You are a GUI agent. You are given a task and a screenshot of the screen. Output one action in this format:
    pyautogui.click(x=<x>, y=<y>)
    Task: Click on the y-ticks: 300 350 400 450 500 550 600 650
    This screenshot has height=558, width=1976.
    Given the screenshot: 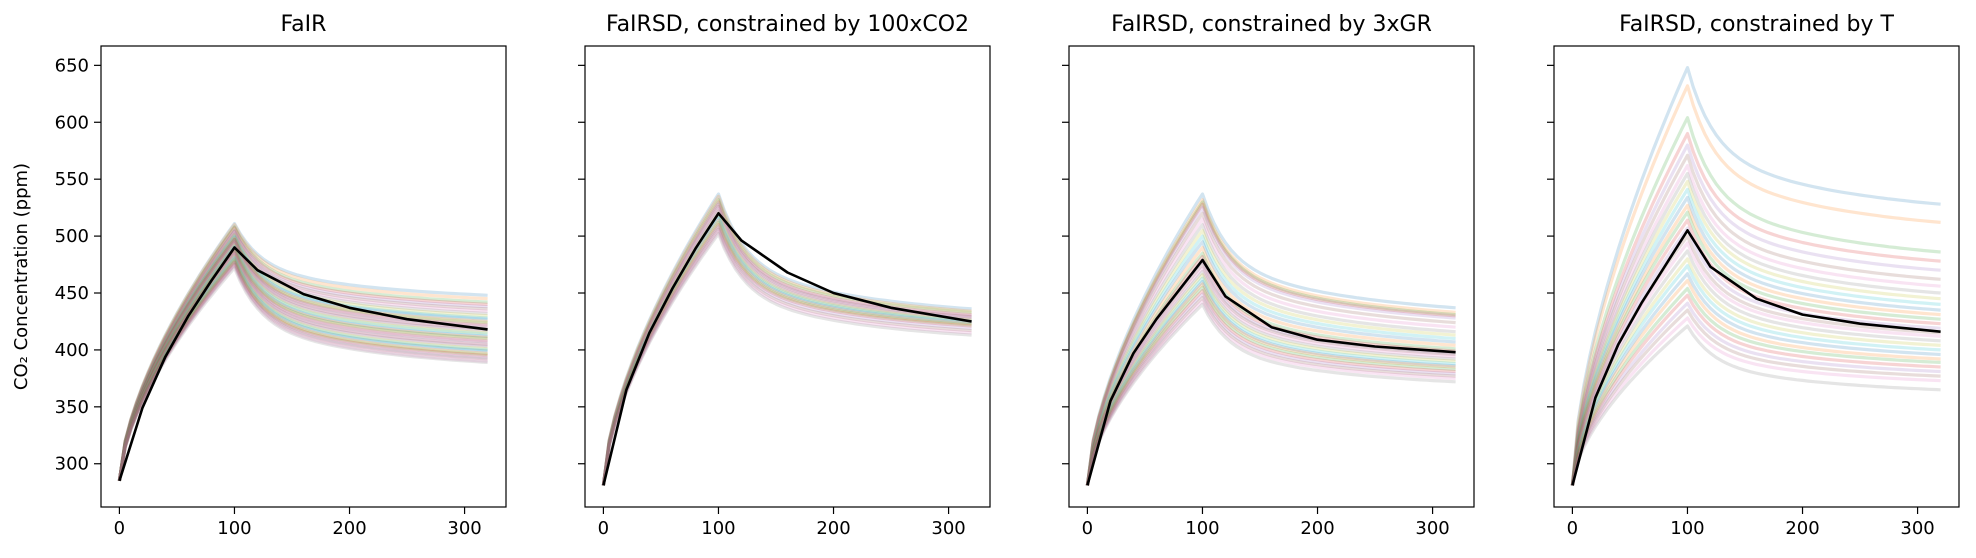 What is the action you would take?
    pyautogui.click(x=78, y=265)
    